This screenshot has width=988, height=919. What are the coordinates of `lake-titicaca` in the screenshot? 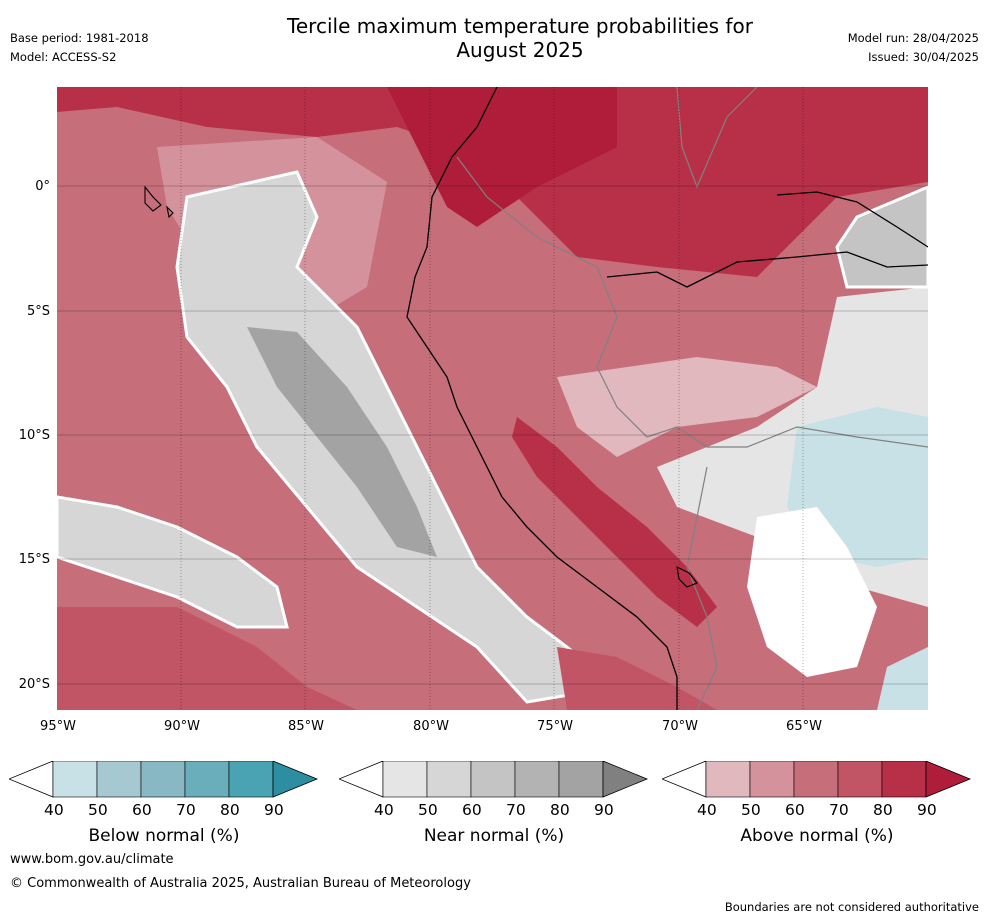 It's located at (687, 577).